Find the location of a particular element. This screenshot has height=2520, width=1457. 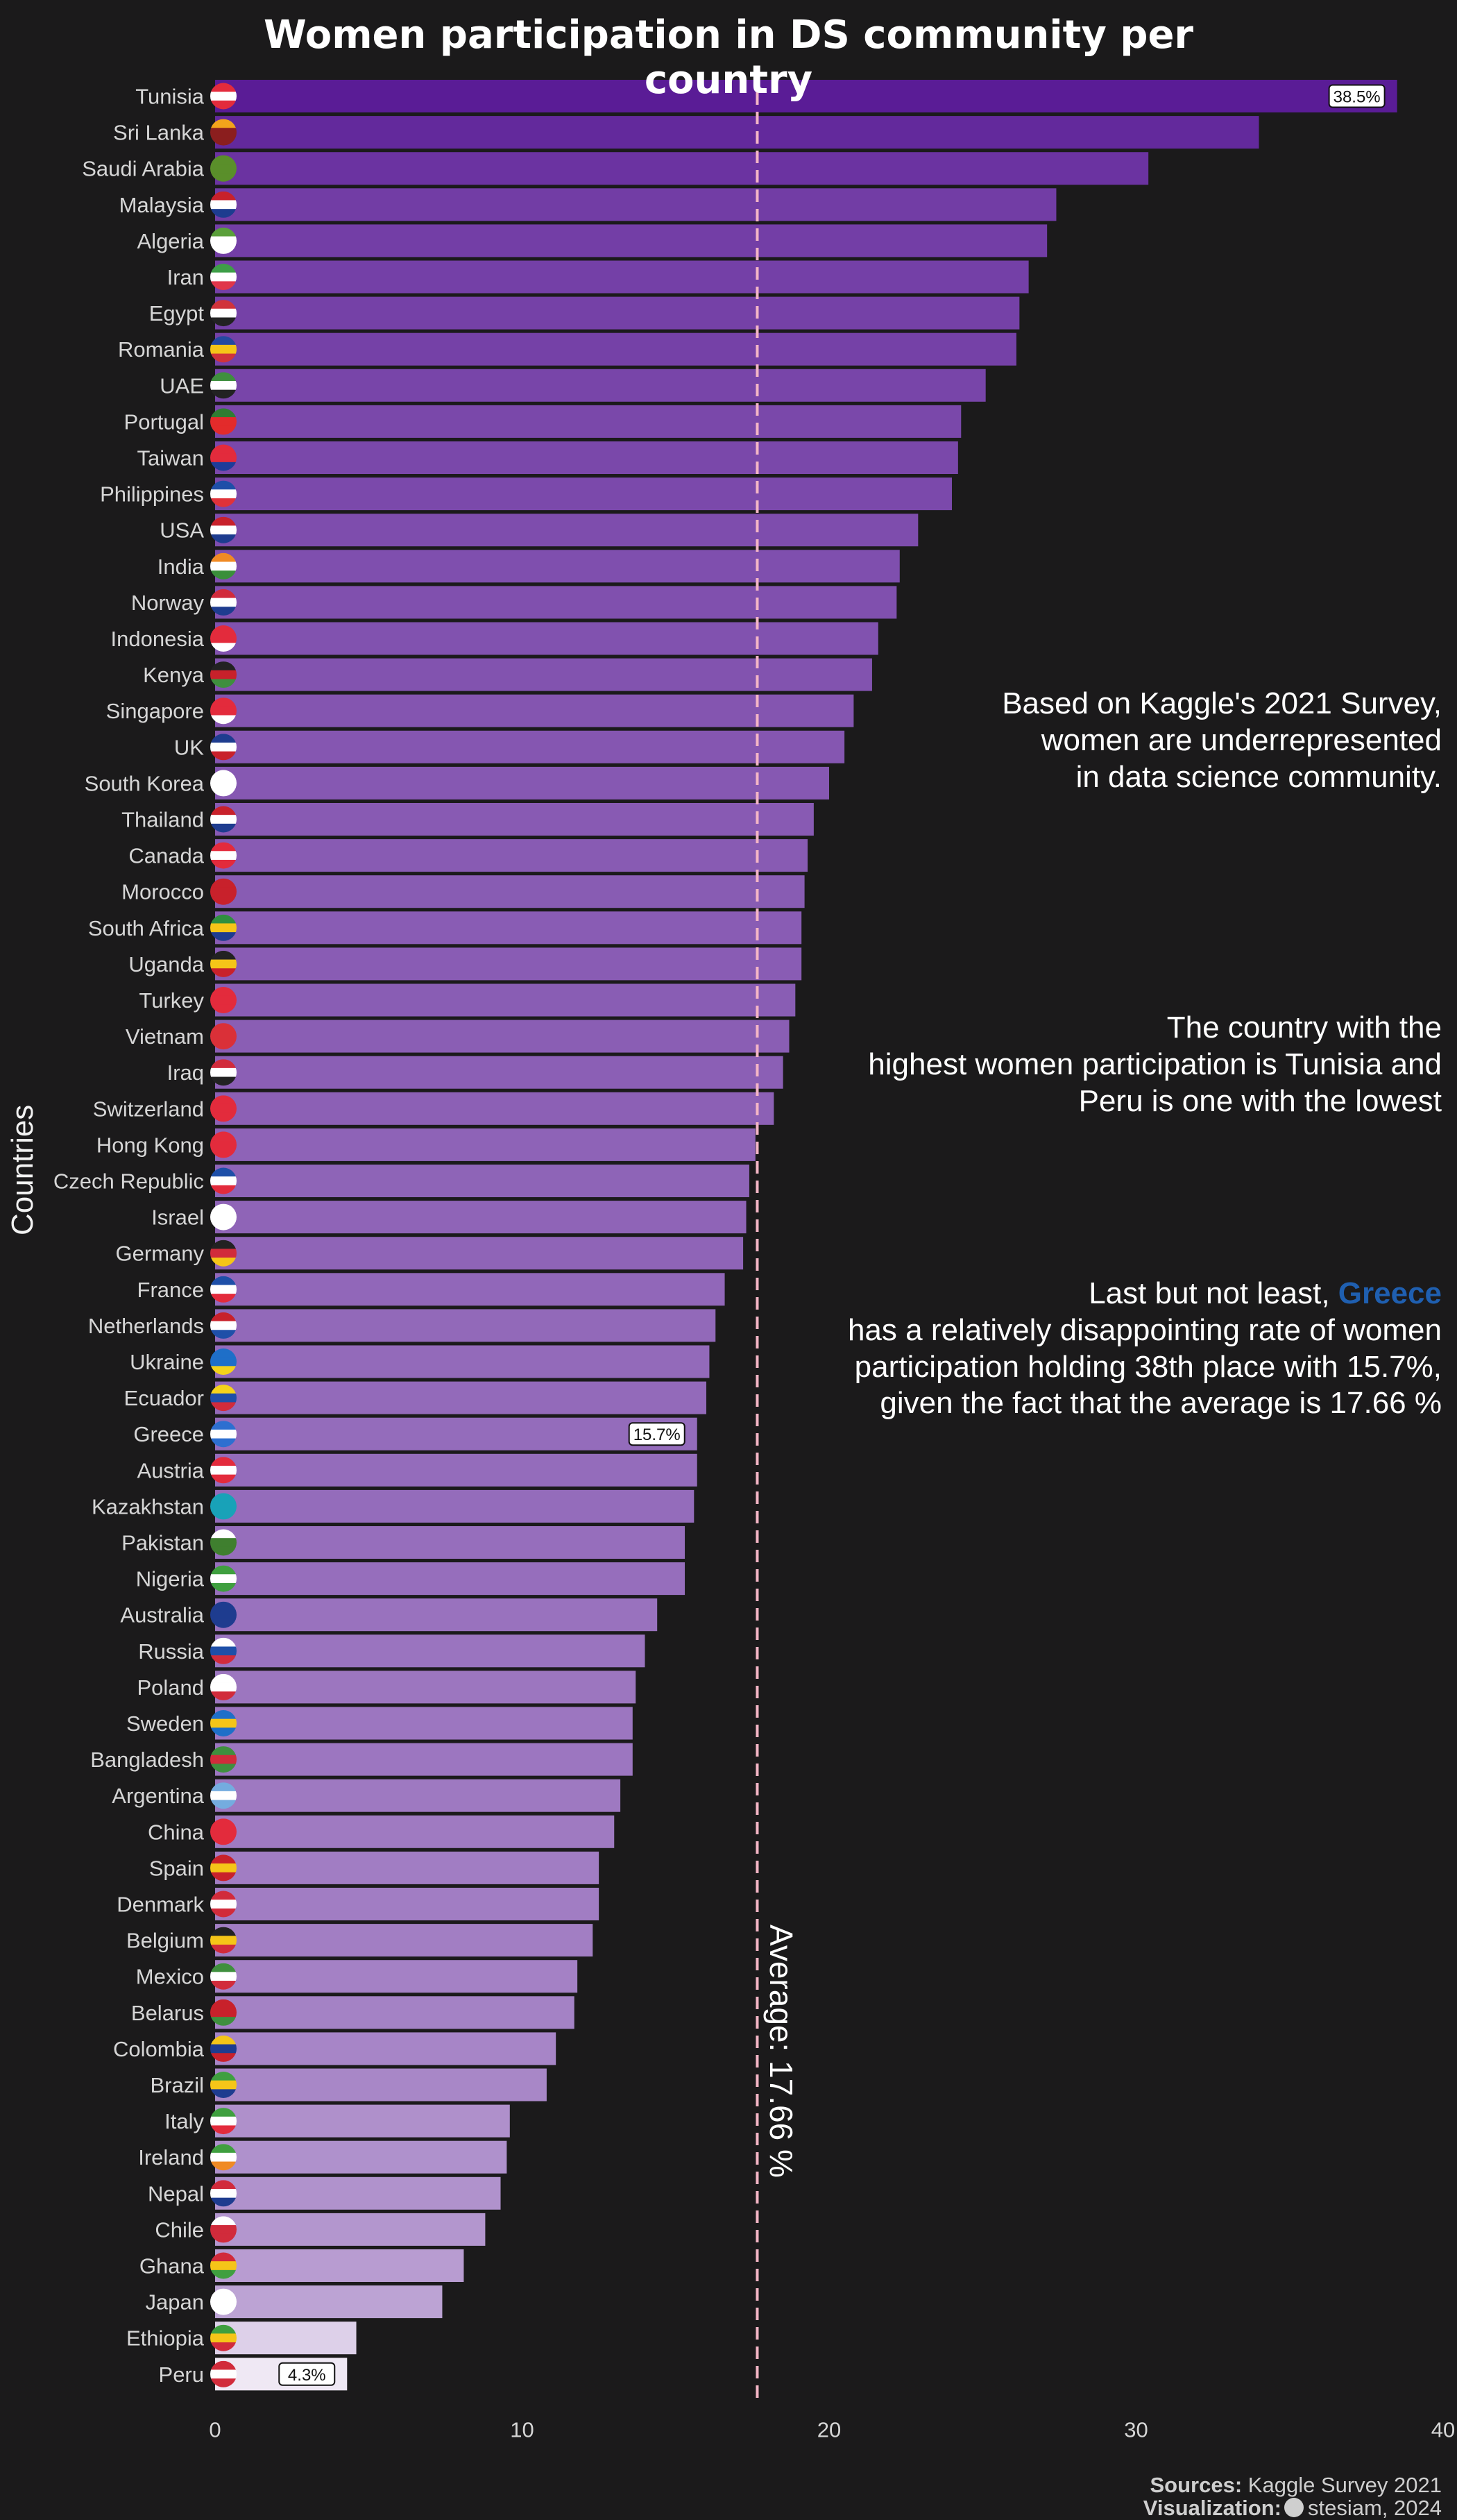

country-label: South Africa is located at coordinates (146, 928).